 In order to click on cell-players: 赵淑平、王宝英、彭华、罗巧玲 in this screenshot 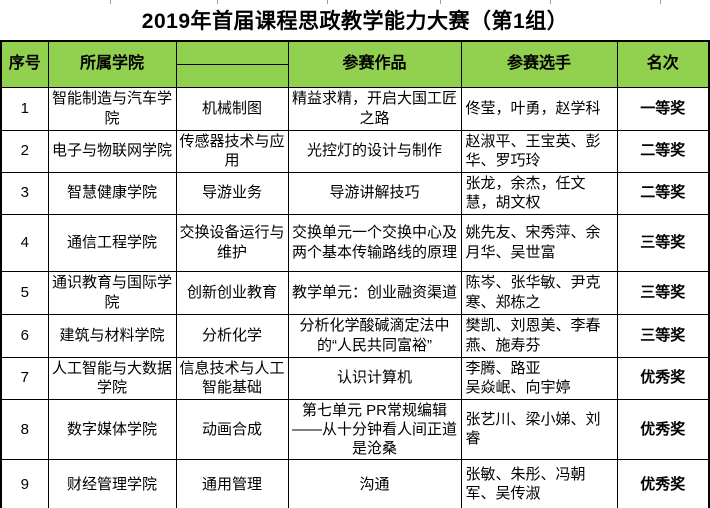, I will do `click(539, 151)`.